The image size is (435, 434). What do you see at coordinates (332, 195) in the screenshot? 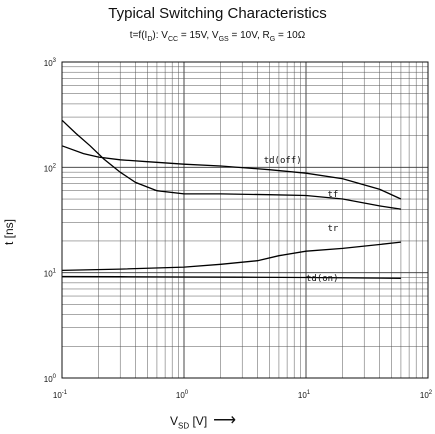
I see `series-label-tf: tf` at bounding box center [332, 195].